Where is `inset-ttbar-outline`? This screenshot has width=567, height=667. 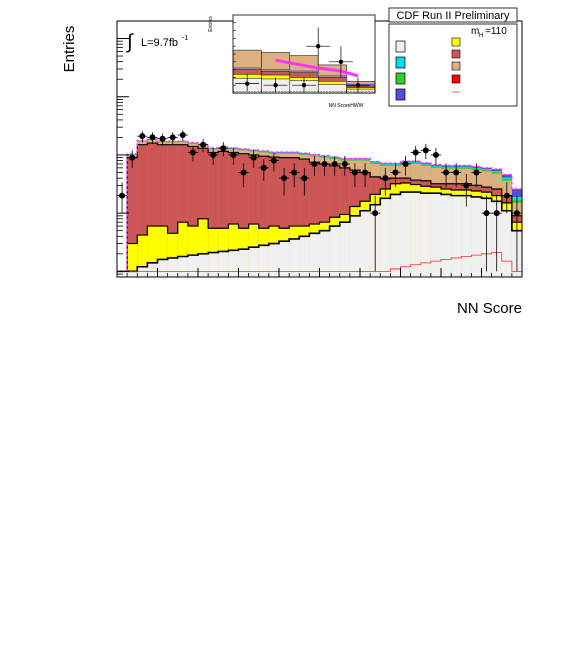
inset-ttbar-outline is located at coordinates (304, 76).